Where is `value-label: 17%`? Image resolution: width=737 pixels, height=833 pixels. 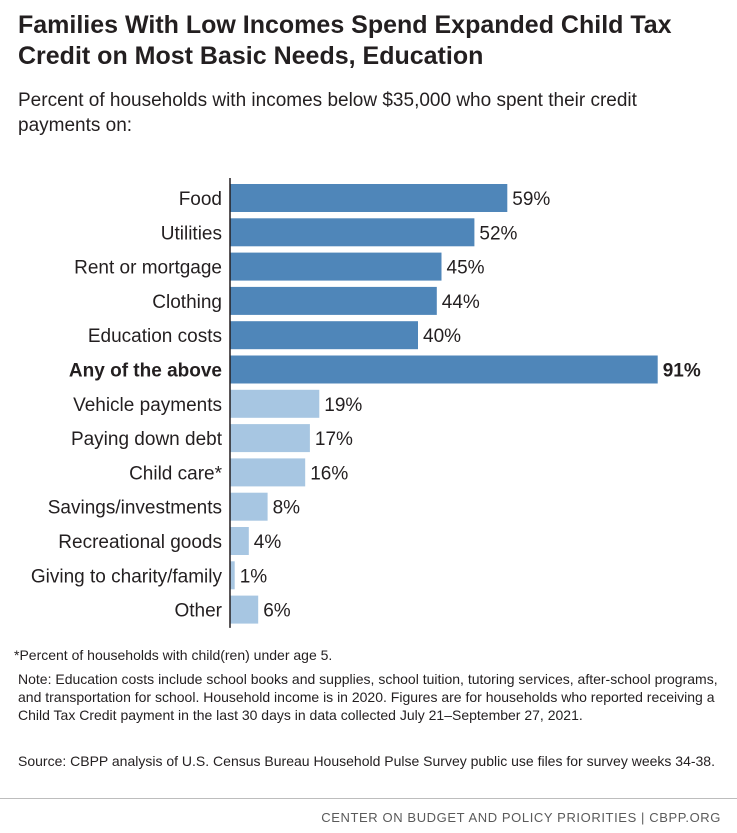
value-label: 17% is located at coordinates (334, 439).